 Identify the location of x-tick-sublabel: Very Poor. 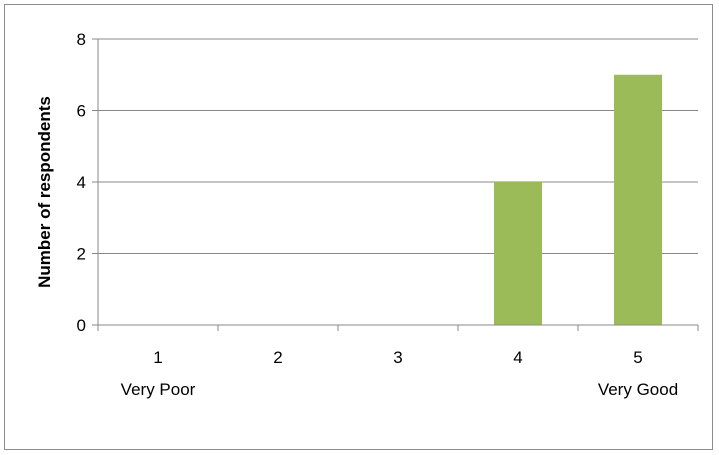
(158, 389).